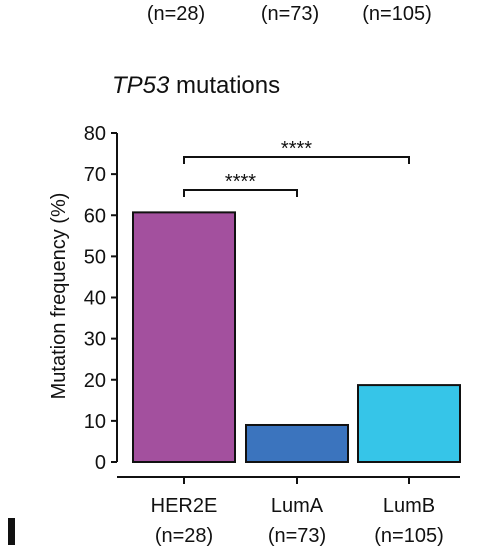 The height and width of the screenshot is (549, 478). I want to click on y-axis: 0 10 20 30 40 50 60 70 80, so click(101, 298).